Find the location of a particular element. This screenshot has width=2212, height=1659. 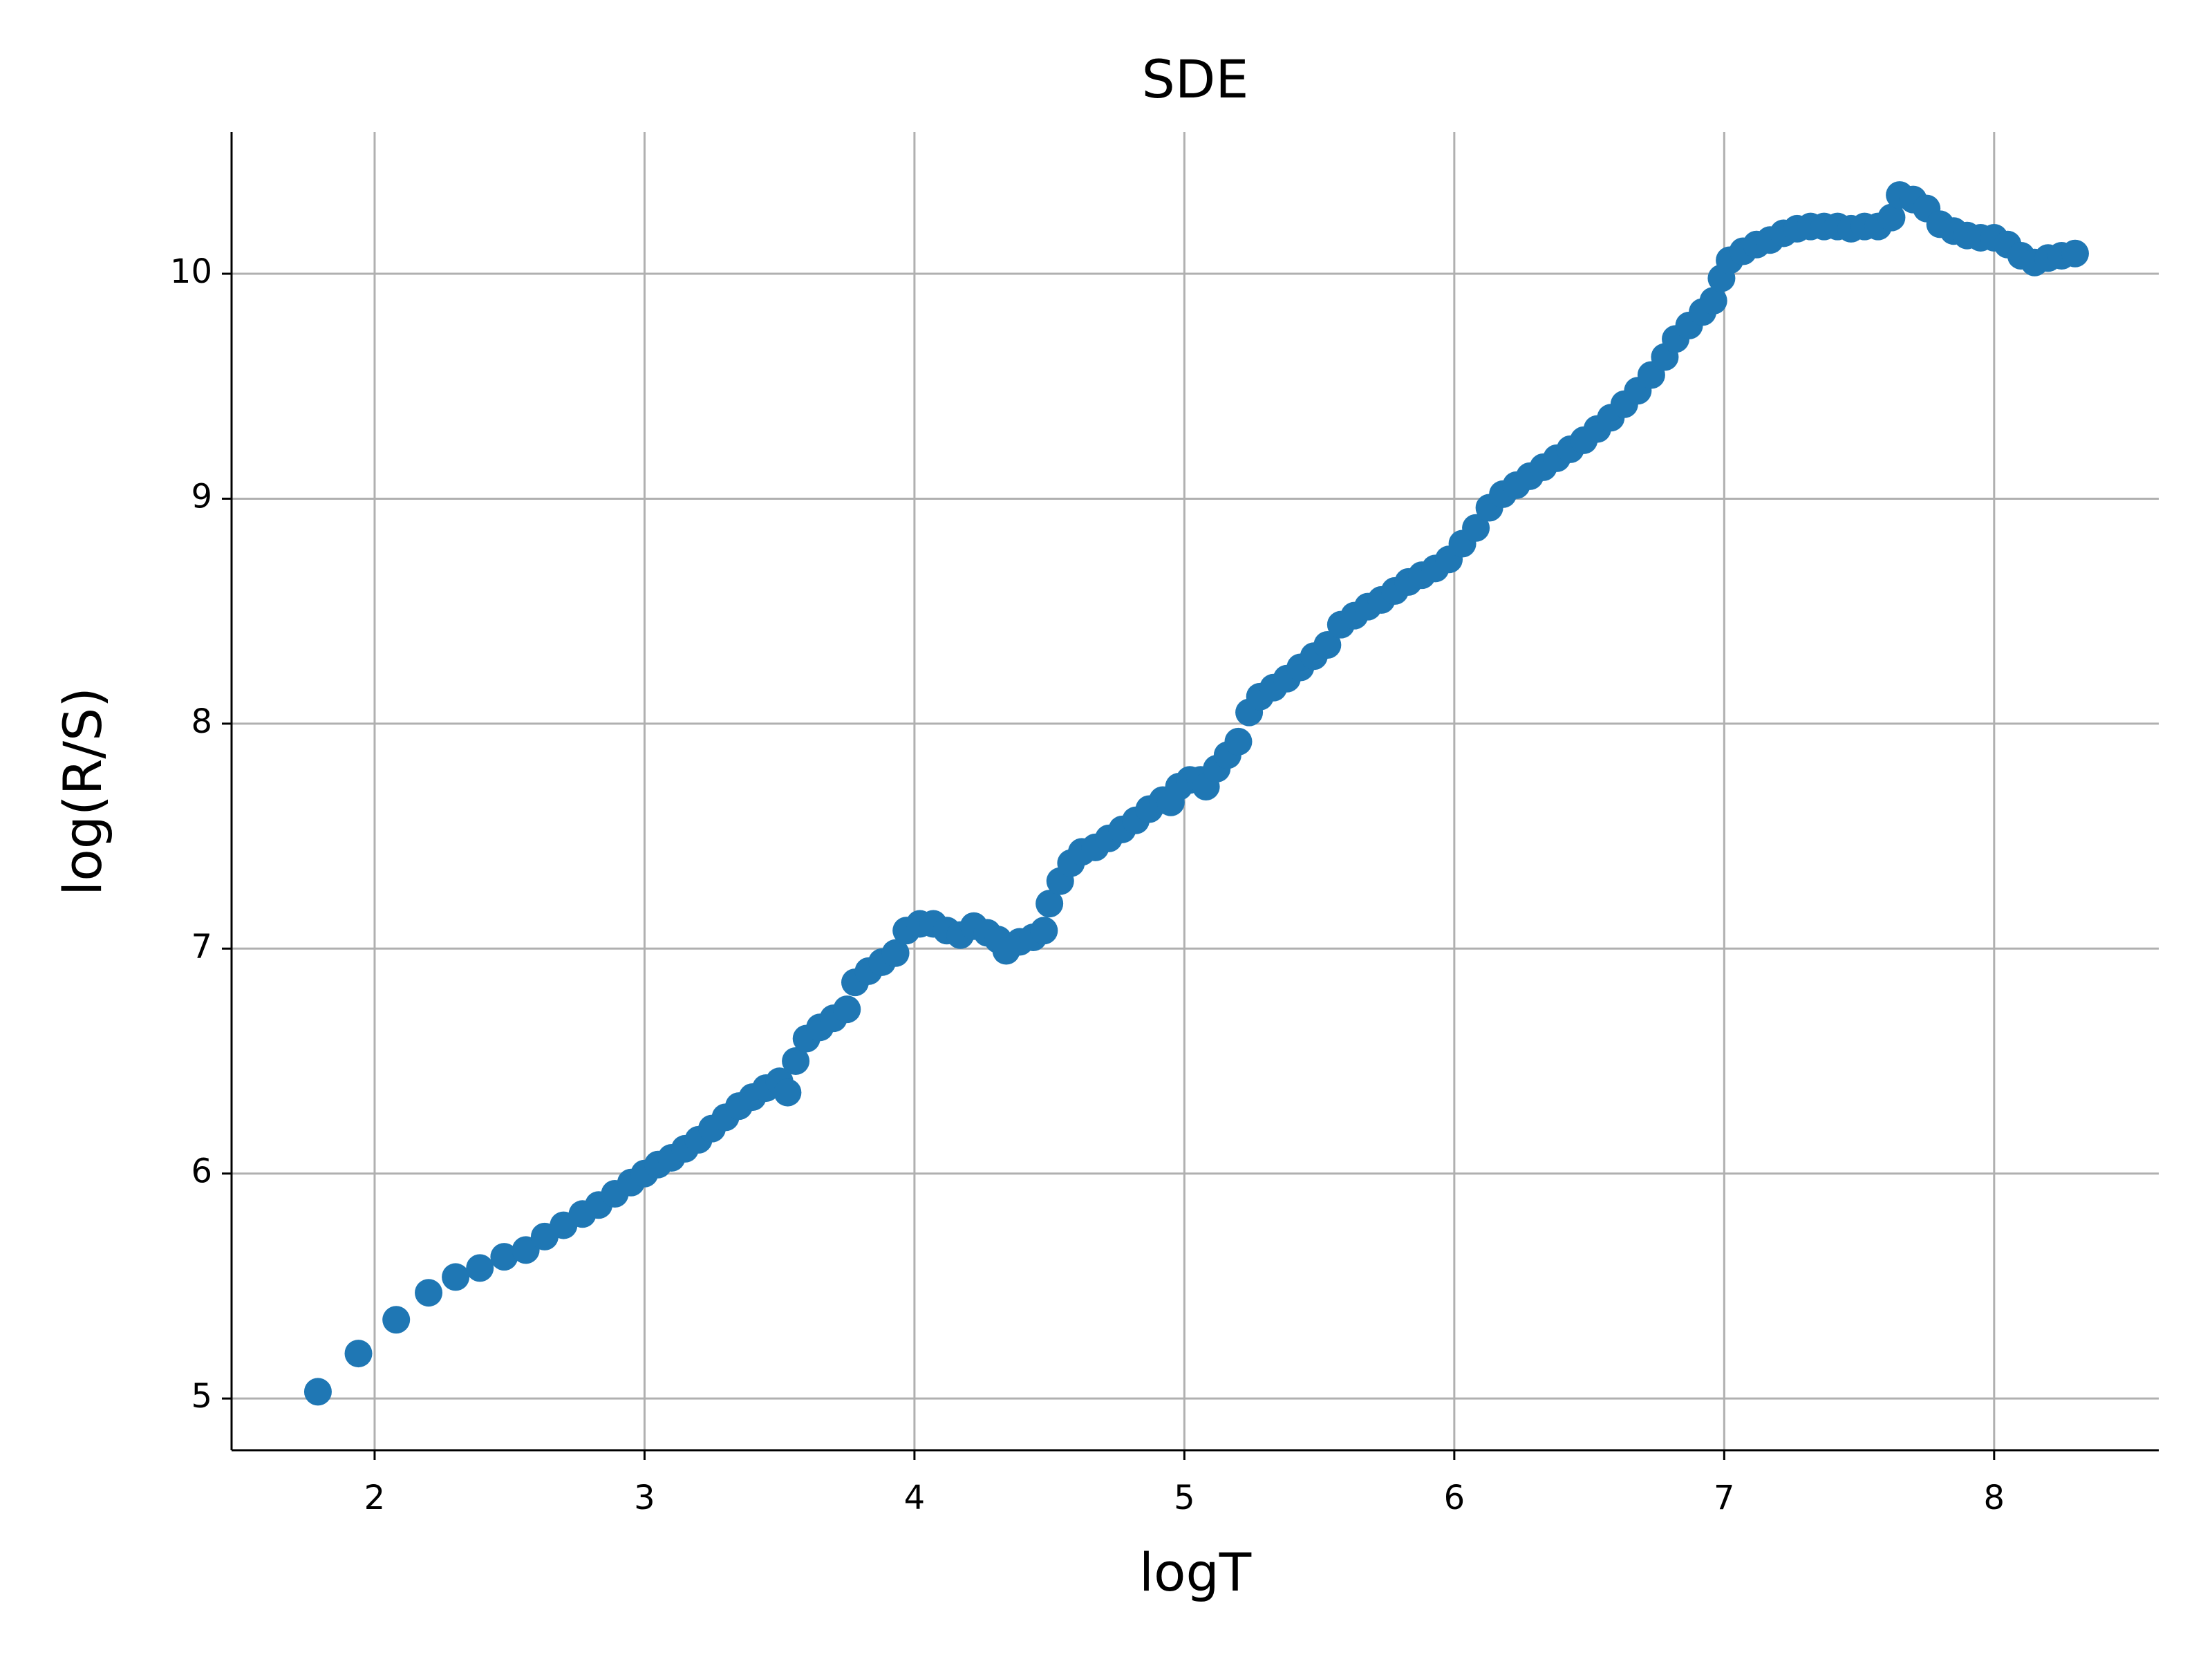

y-tick-label: 5 is located at coordinates (201, 1396).